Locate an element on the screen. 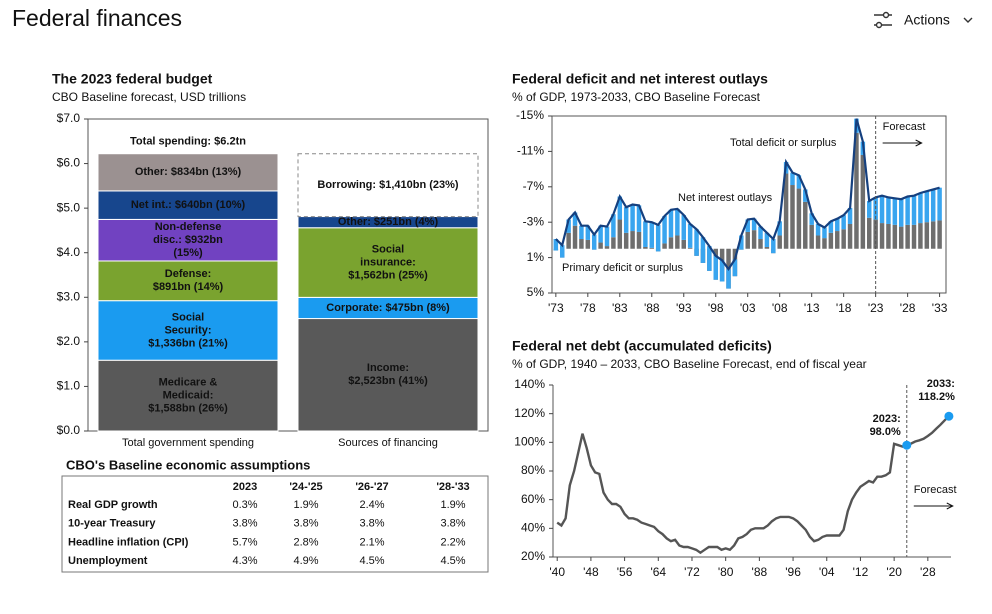 The height and width of the screenshot is (614, 992). y-tick-label: $0.0 is located at coordinates (69, 430).